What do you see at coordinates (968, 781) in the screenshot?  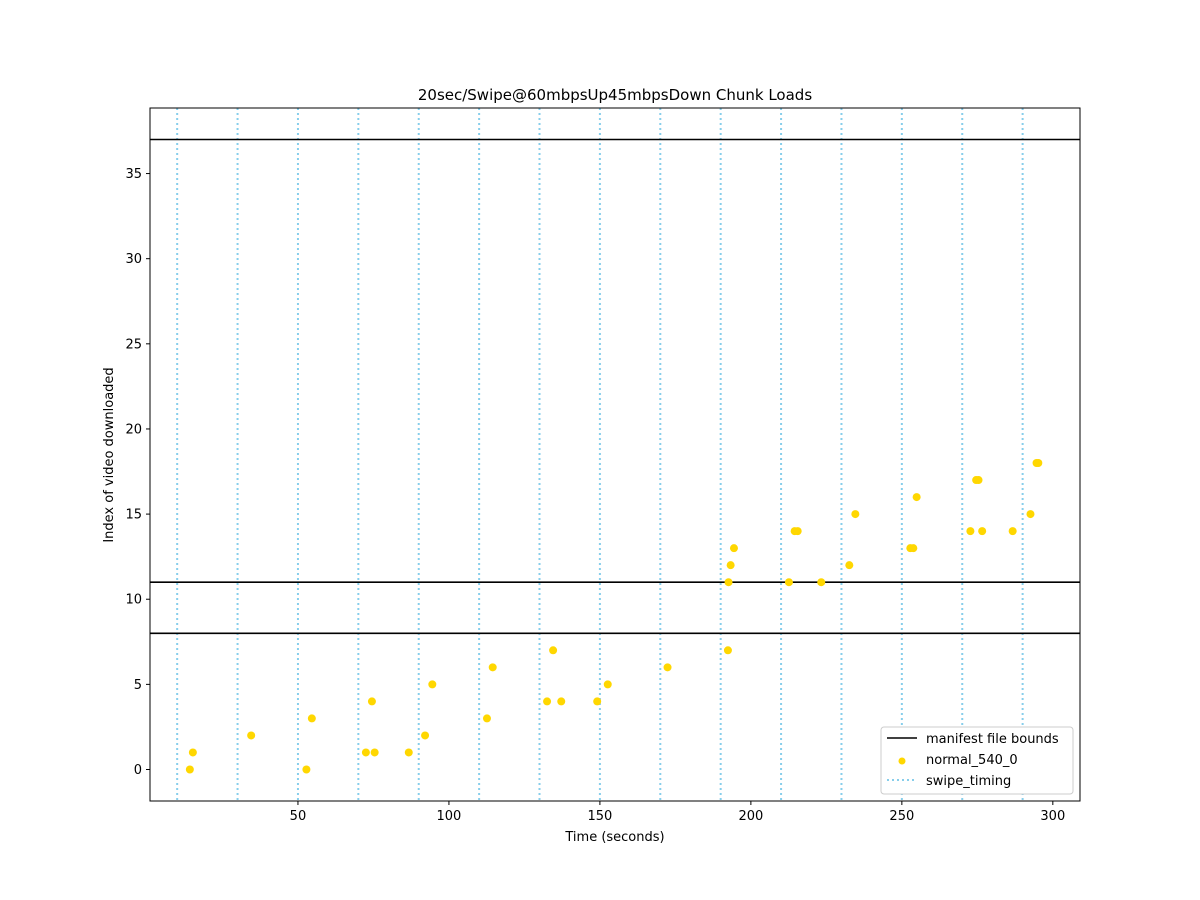 I see `legend-label-swipe: swipe_timing` at bounding box center [968, 781].